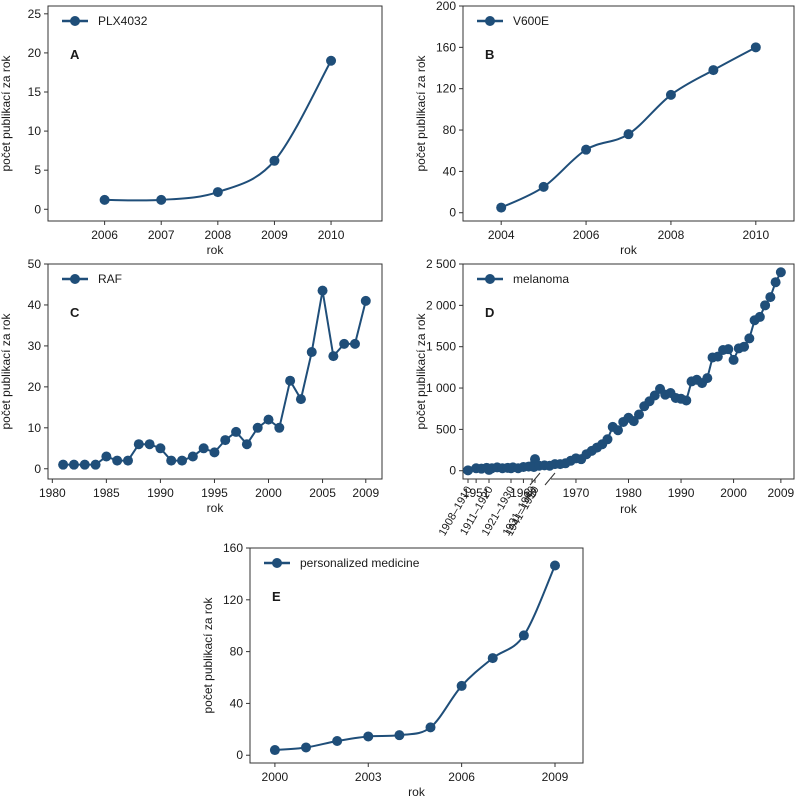 The width and height of the screenshot is (798, 800). I want to click on panel-letter: A, so click(75, 54).